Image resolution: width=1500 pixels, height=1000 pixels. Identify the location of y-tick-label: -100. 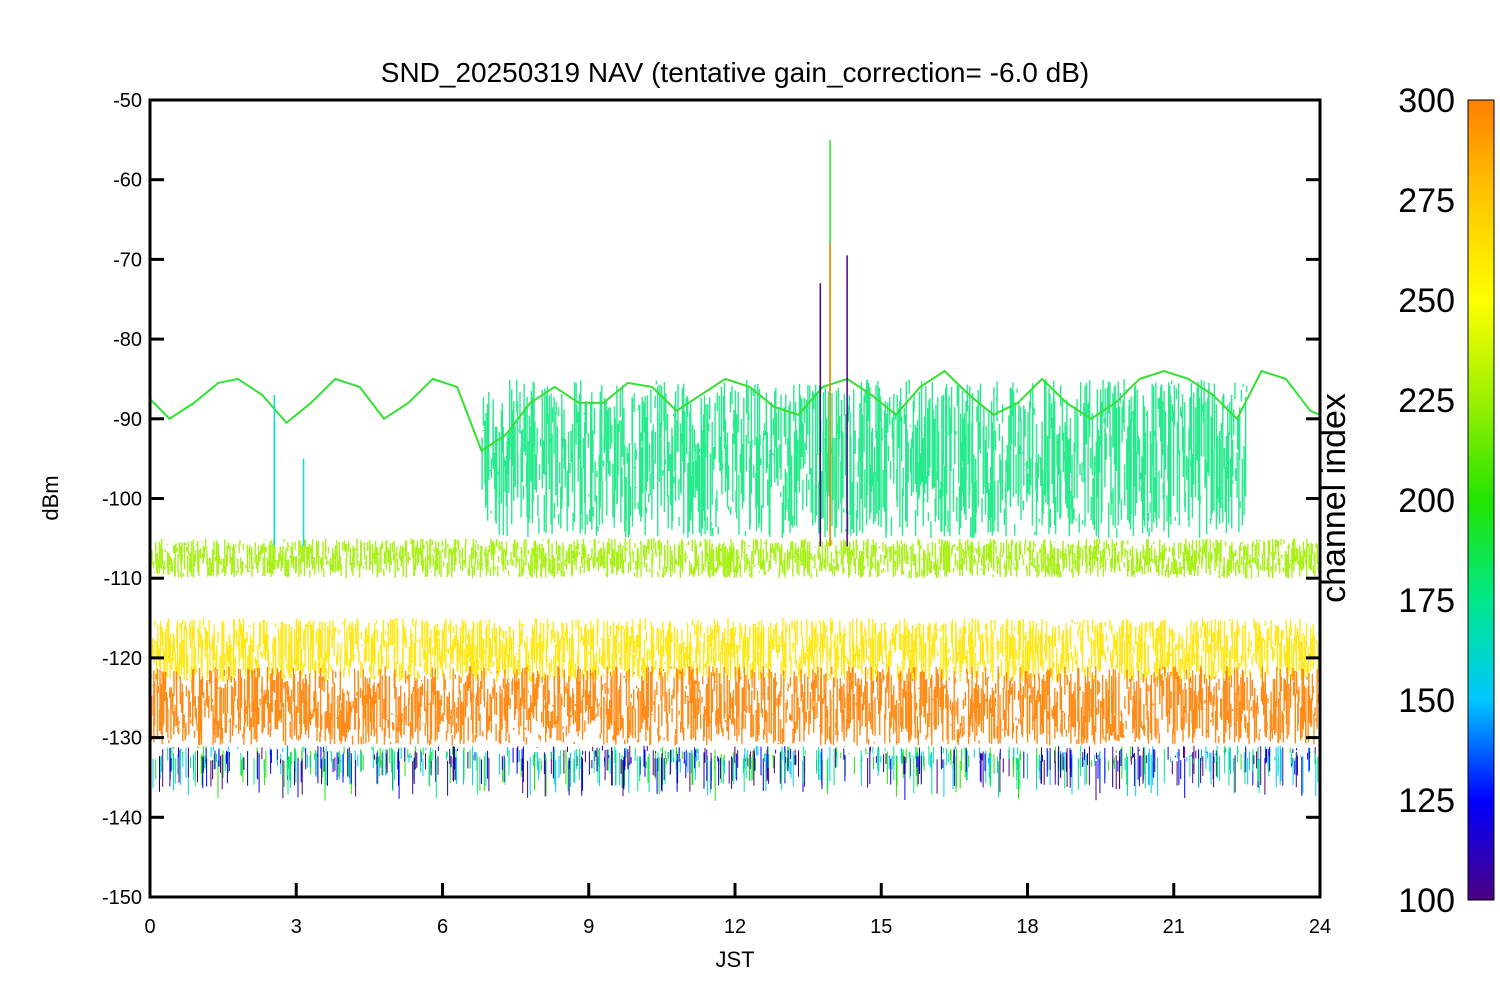
(122, 500).